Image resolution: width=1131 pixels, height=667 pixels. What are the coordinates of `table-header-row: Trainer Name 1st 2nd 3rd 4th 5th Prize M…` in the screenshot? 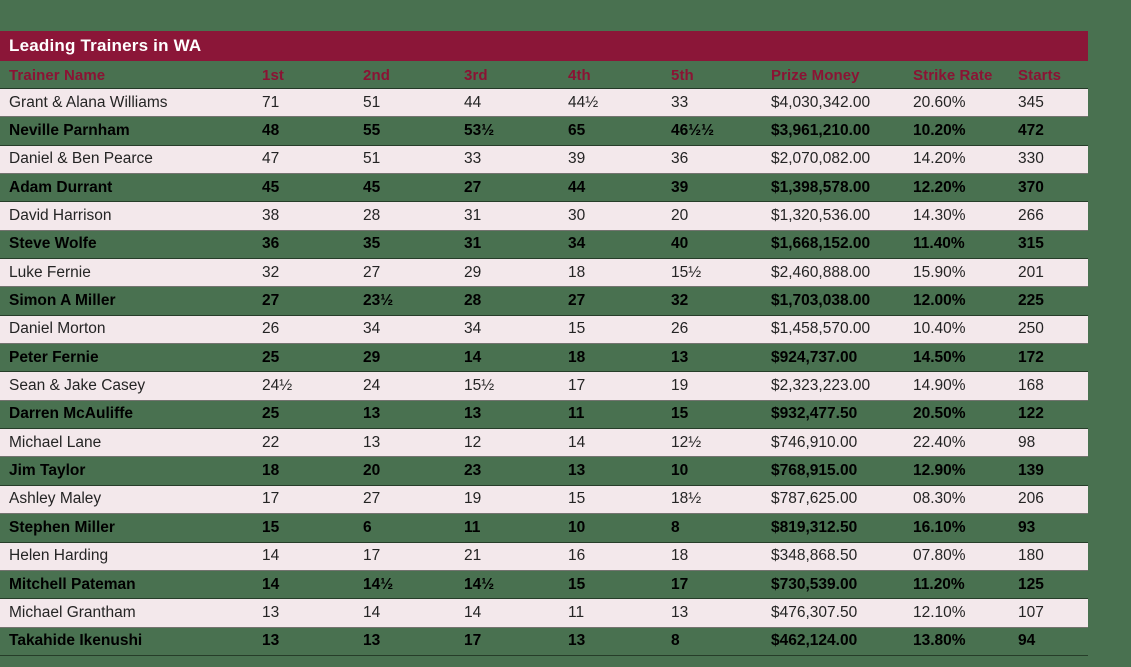 It's located at (544, 75).